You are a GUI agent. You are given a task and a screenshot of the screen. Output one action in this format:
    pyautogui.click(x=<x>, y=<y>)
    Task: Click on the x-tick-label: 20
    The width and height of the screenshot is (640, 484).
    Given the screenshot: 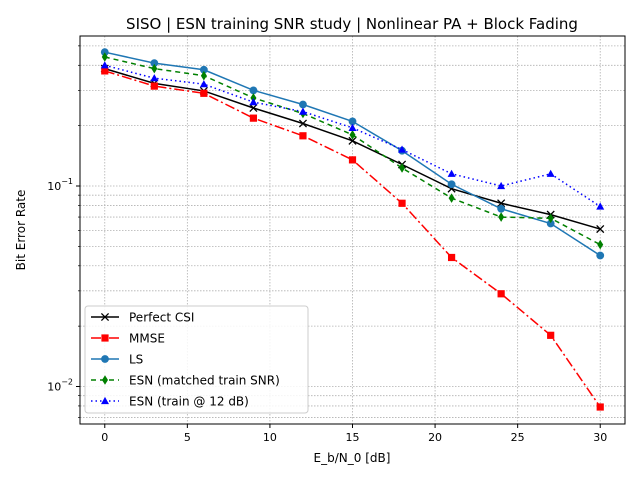 What is the action you would take?
    pyautogui.click(x=435, y=437)
    